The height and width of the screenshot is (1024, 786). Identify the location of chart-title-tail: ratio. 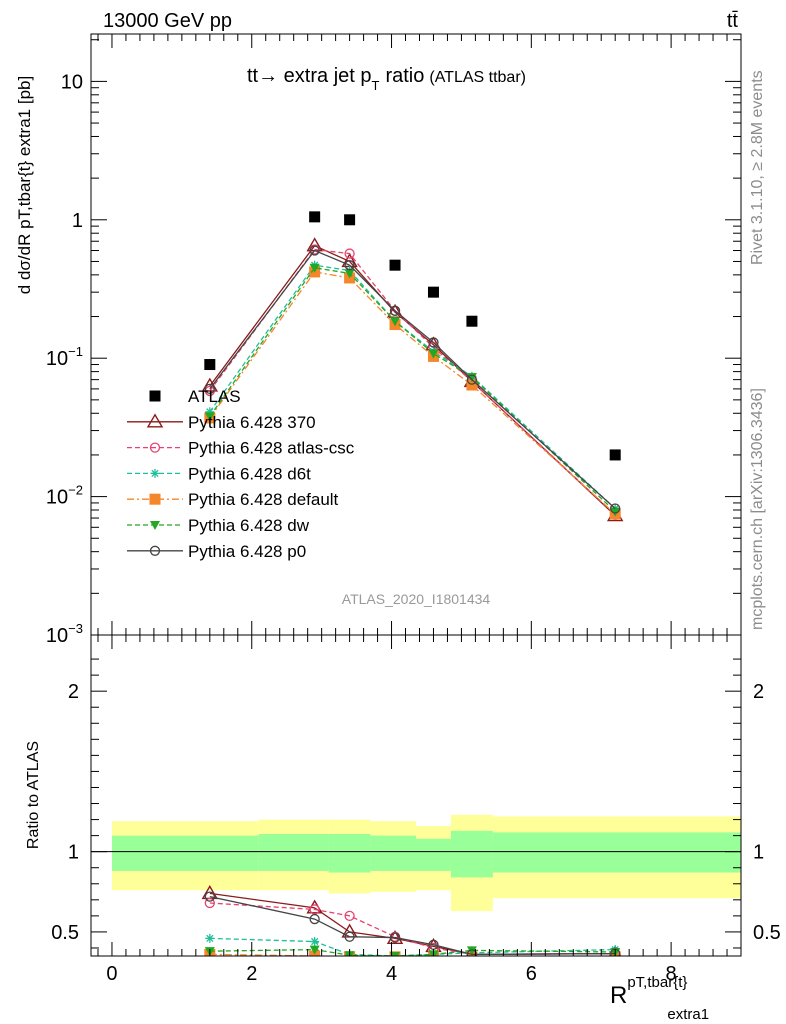
(404, 76).